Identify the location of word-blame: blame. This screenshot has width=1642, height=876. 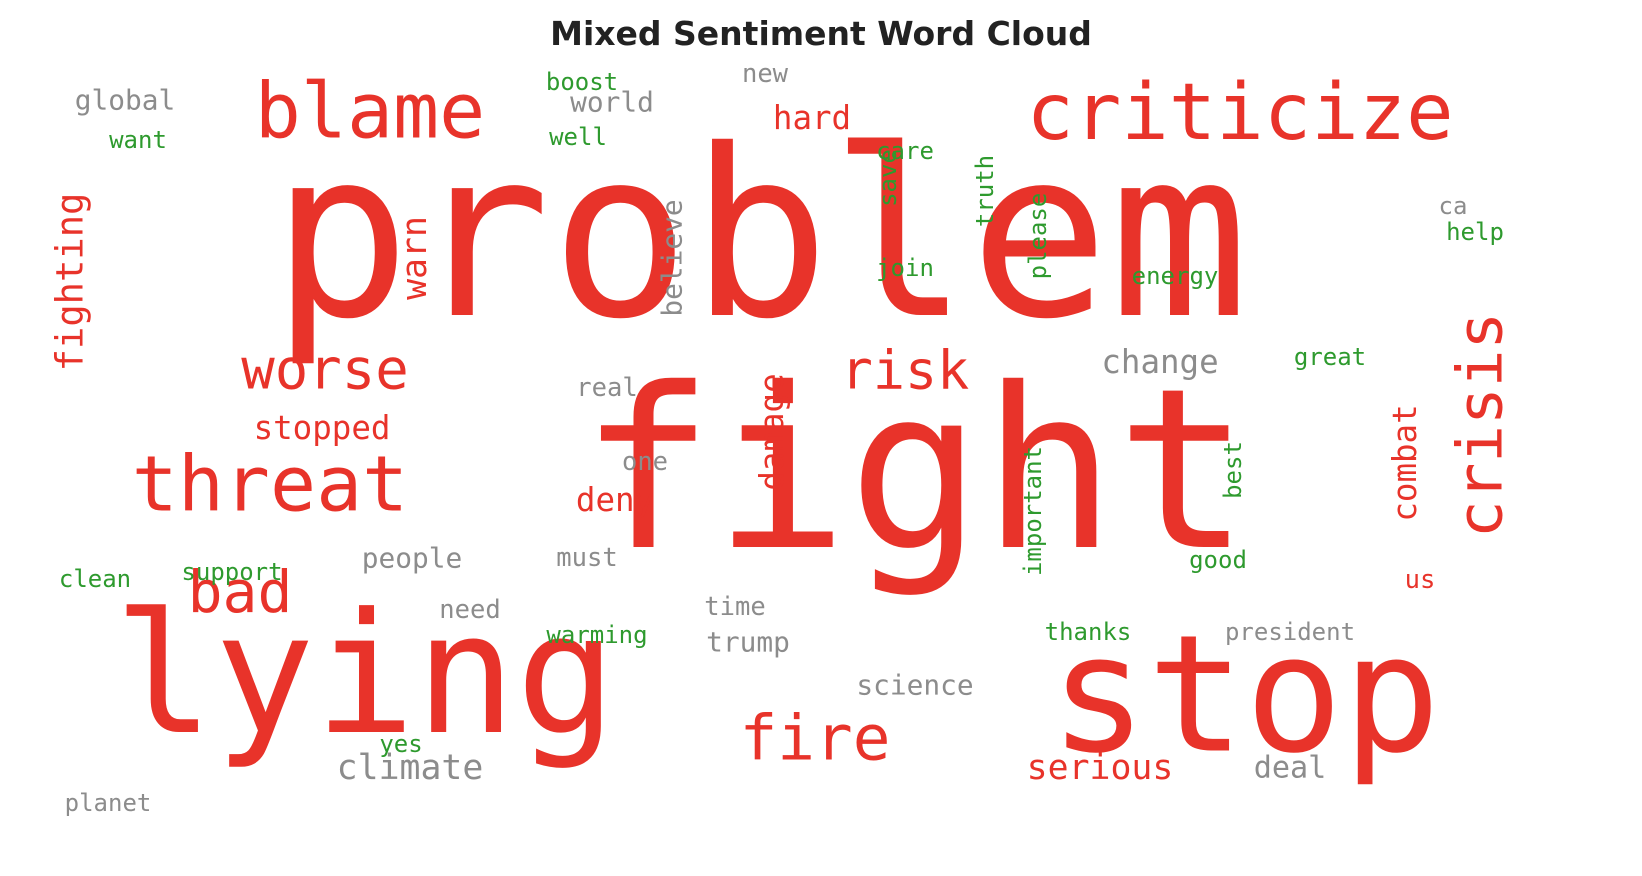
(370, 112).